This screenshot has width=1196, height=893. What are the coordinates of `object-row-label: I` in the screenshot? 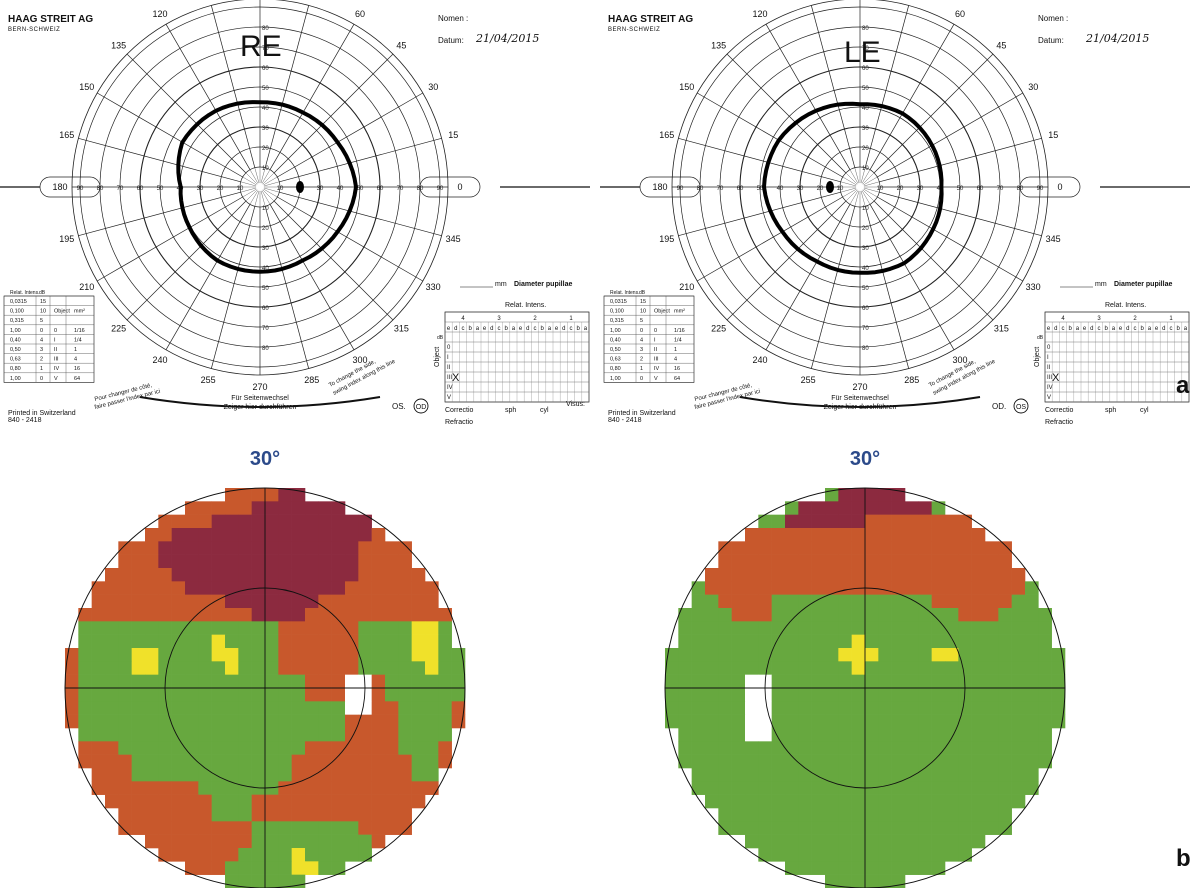 It's located at (448, 358).